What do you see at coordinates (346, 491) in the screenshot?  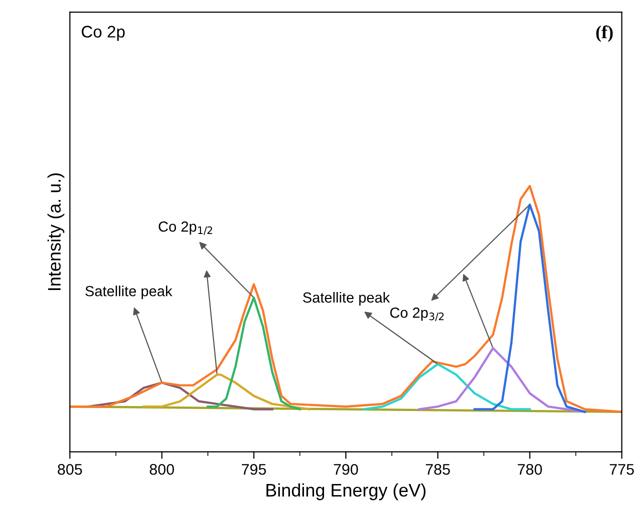 I see `x-axis-title: Binding Energy (eV)` at bounding box center [346, 491].